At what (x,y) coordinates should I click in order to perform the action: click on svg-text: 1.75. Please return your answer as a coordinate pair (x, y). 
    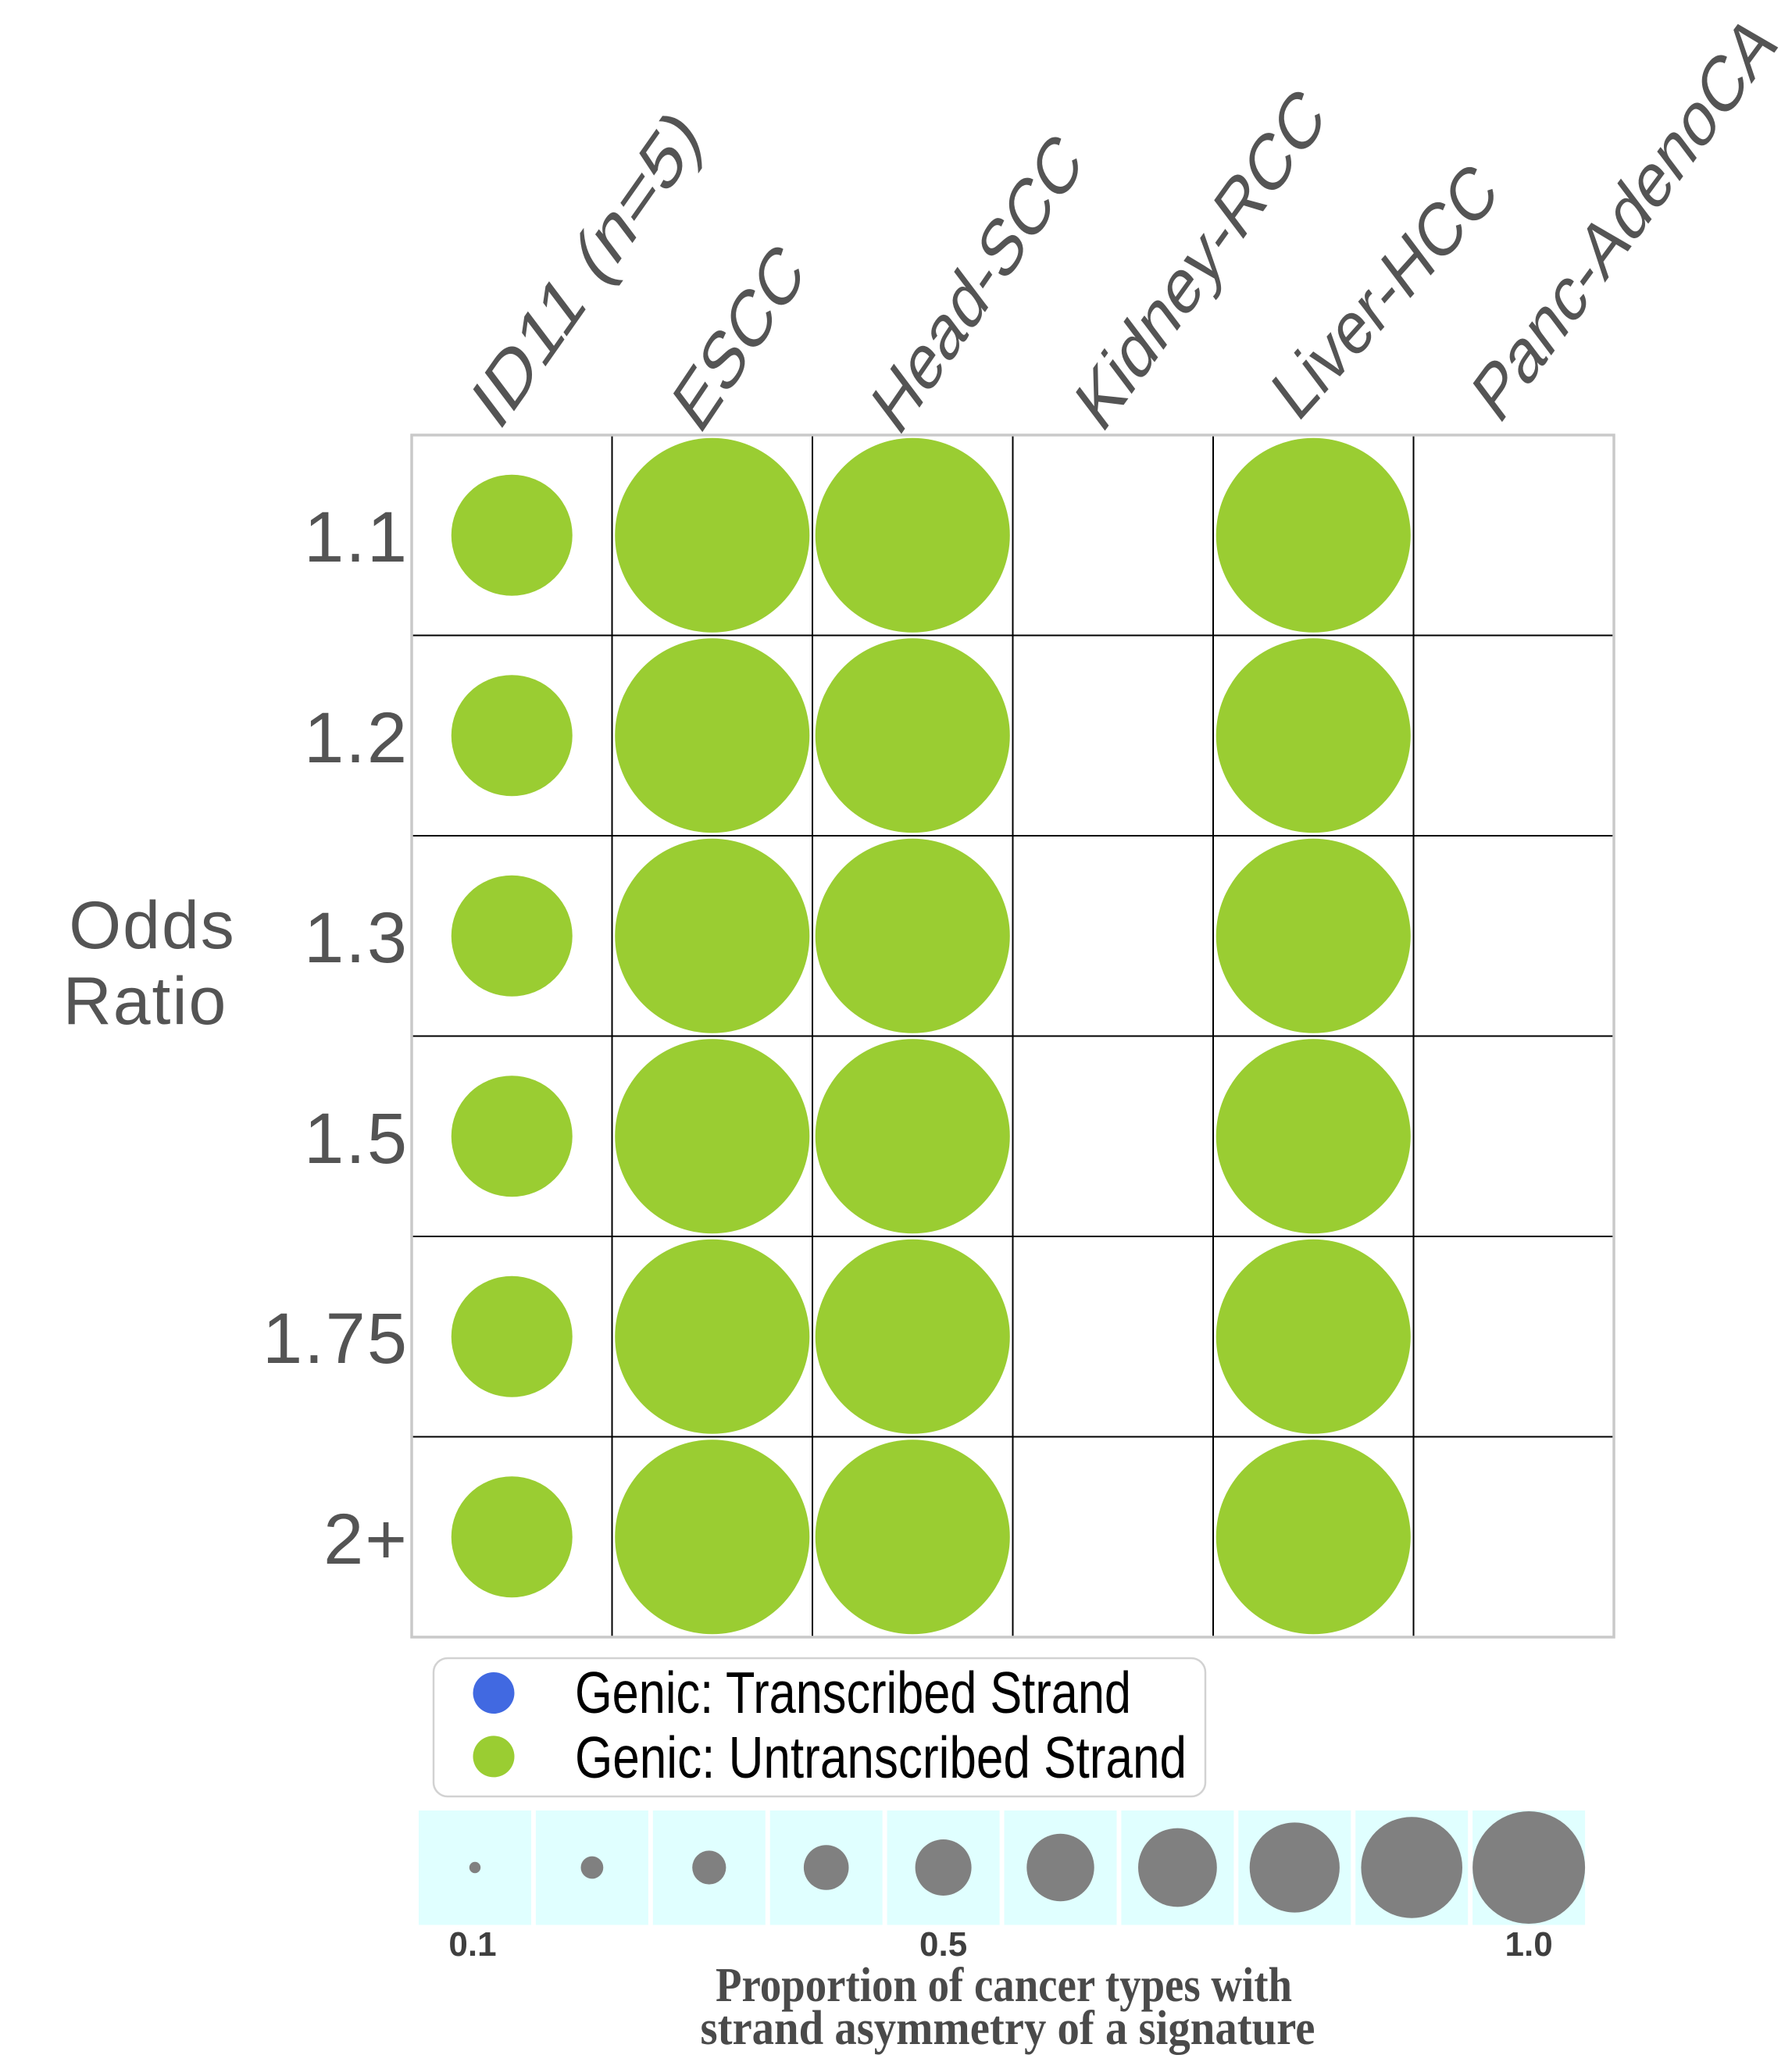
    Looking at the image, I should click on (335, 1339).